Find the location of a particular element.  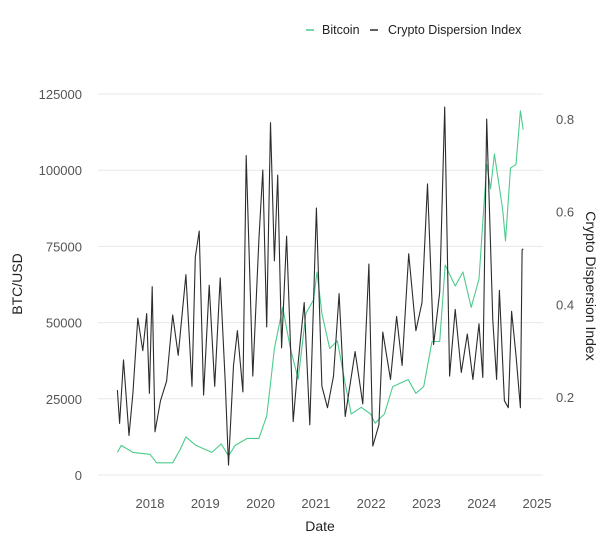

right-y-axis-label: Crypto Dispersion Index is located at coordinates (591, 285).